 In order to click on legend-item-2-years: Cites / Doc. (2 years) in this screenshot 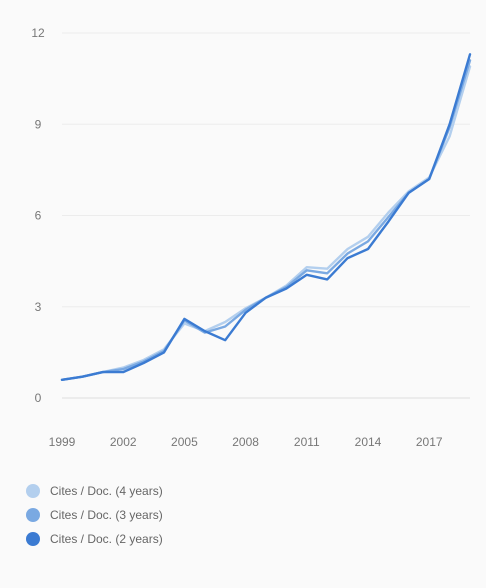, I will do `click(94, 539)`.